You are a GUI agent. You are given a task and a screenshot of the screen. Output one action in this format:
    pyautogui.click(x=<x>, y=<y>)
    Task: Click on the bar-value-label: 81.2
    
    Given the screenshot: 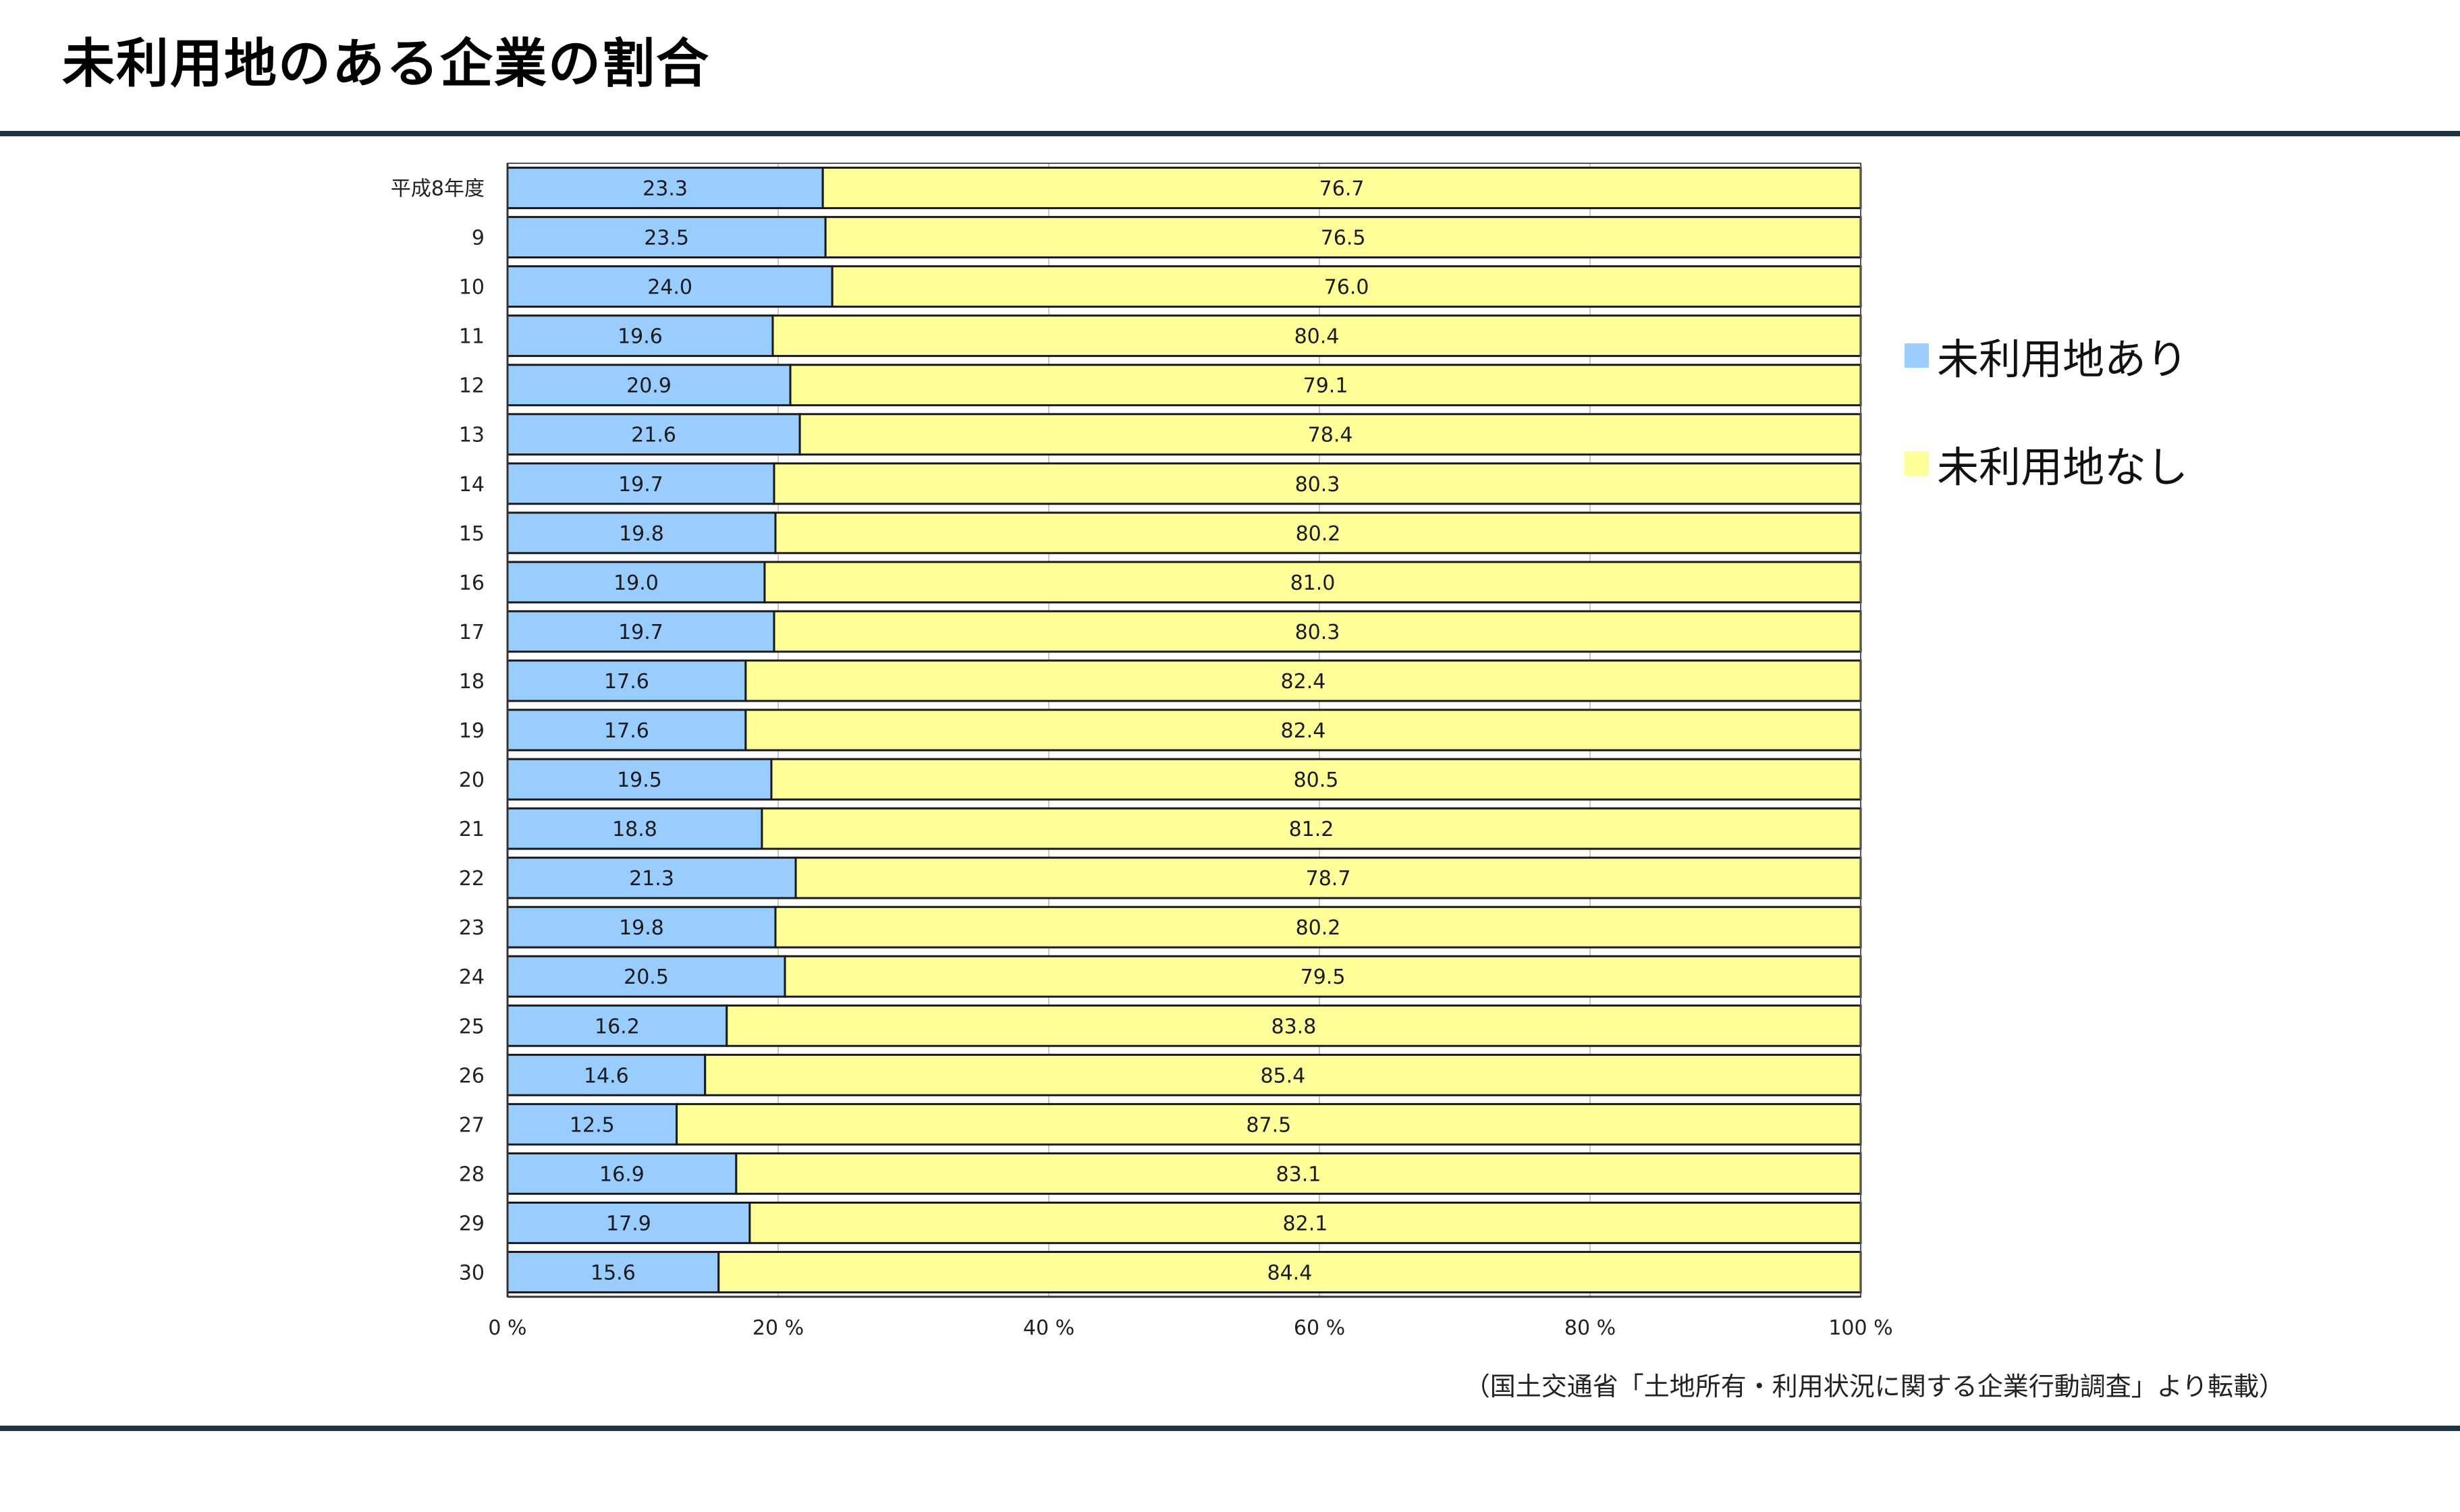 What is the action you would take?
    pyautogui.click(x=1311, y=829)
    